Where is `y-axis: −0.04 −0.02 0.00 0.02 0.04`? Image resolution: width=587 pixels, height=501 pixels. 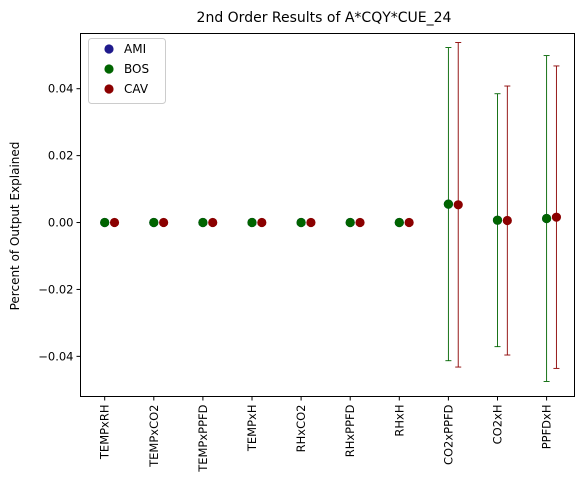 y-axis: −0.04 −0.02 0.00 0.02 0.04 is located at coordinates (59, 222).